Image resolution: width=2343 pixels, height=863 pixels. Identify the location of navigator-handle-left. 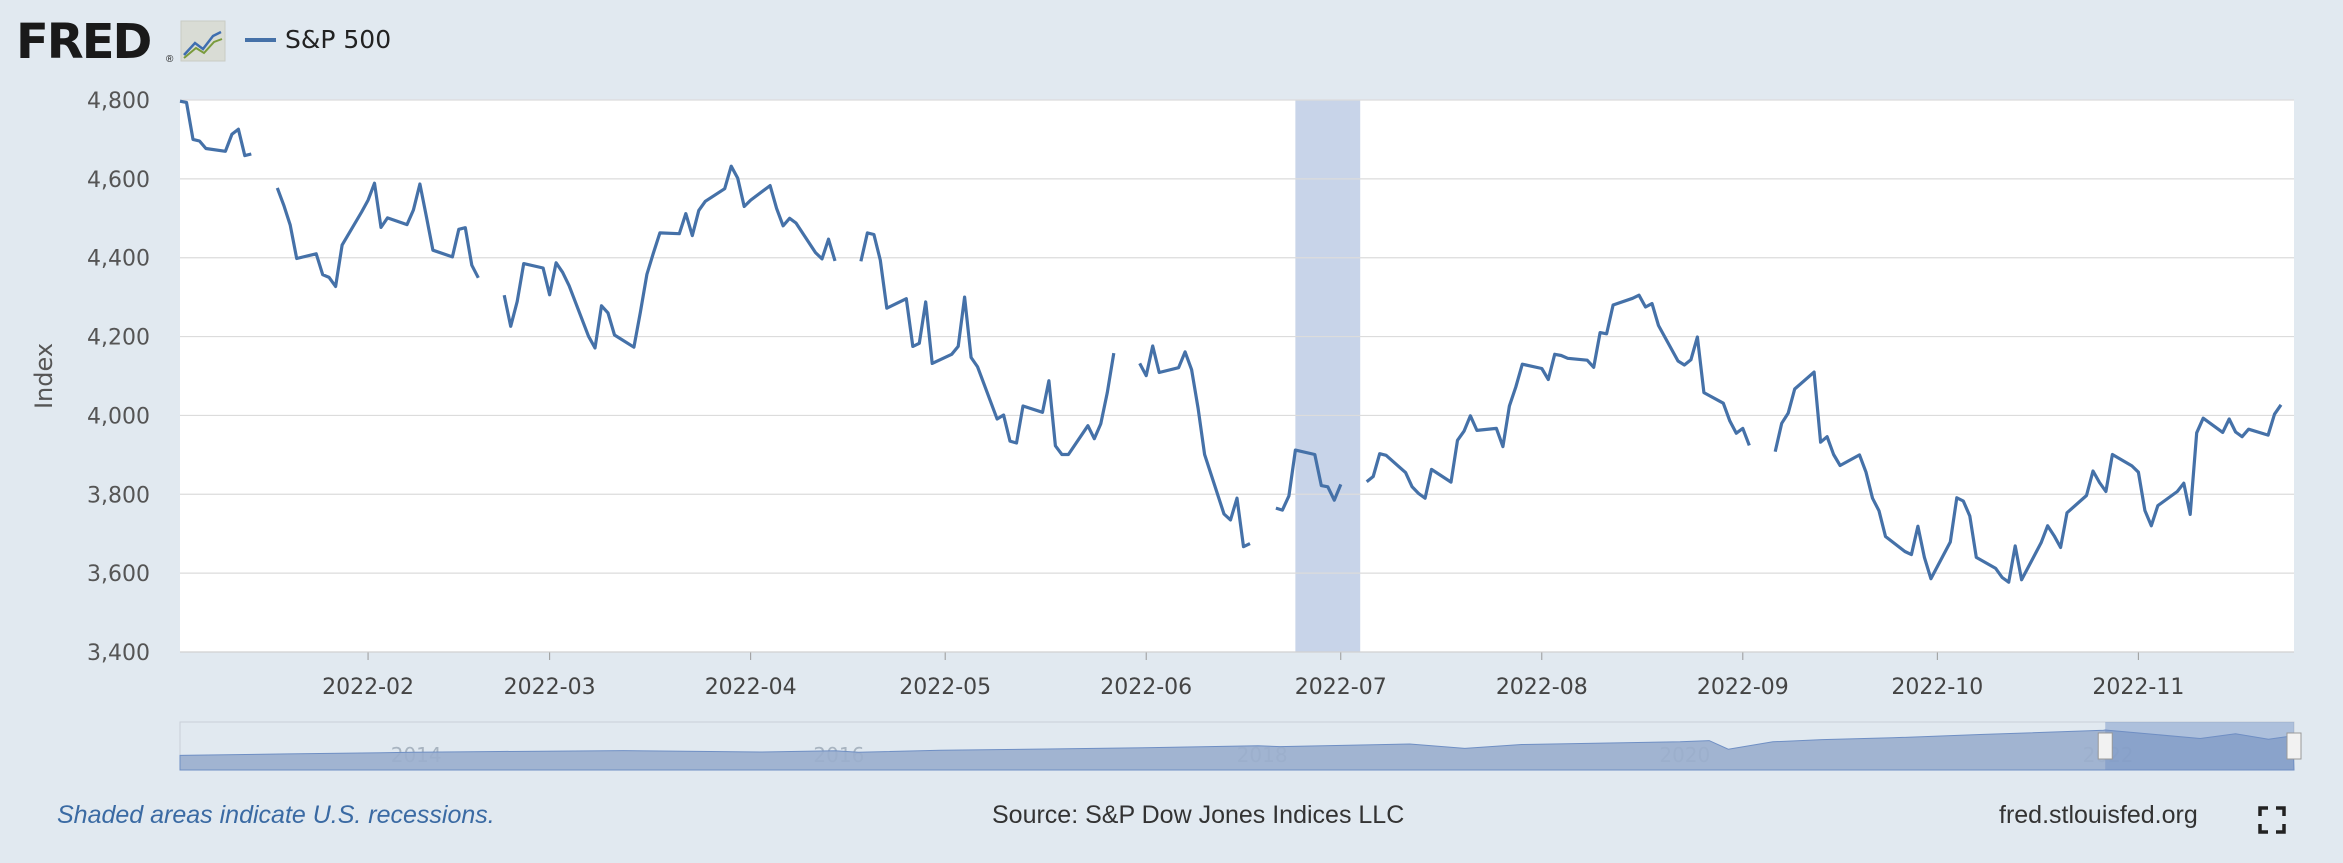
(2105, 746).